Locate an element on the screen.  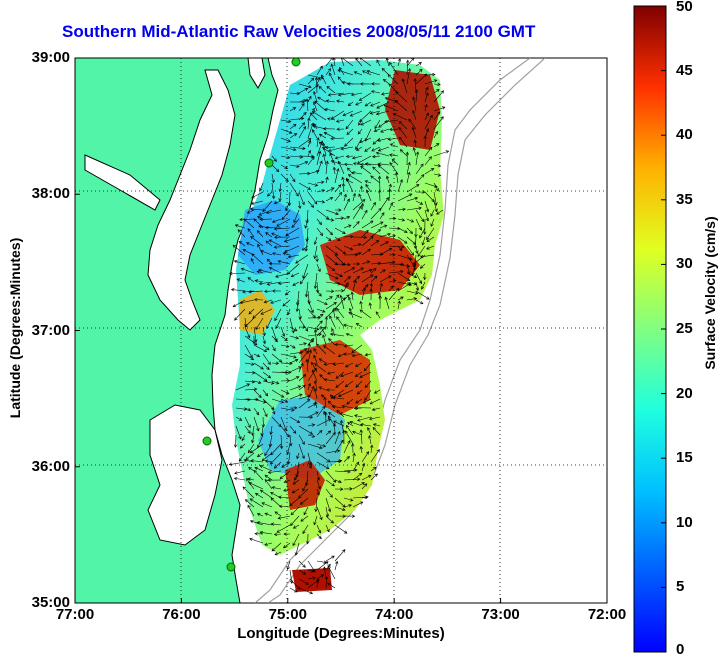
x-tick-label: 75:00 is located at coordinates (287, 614).